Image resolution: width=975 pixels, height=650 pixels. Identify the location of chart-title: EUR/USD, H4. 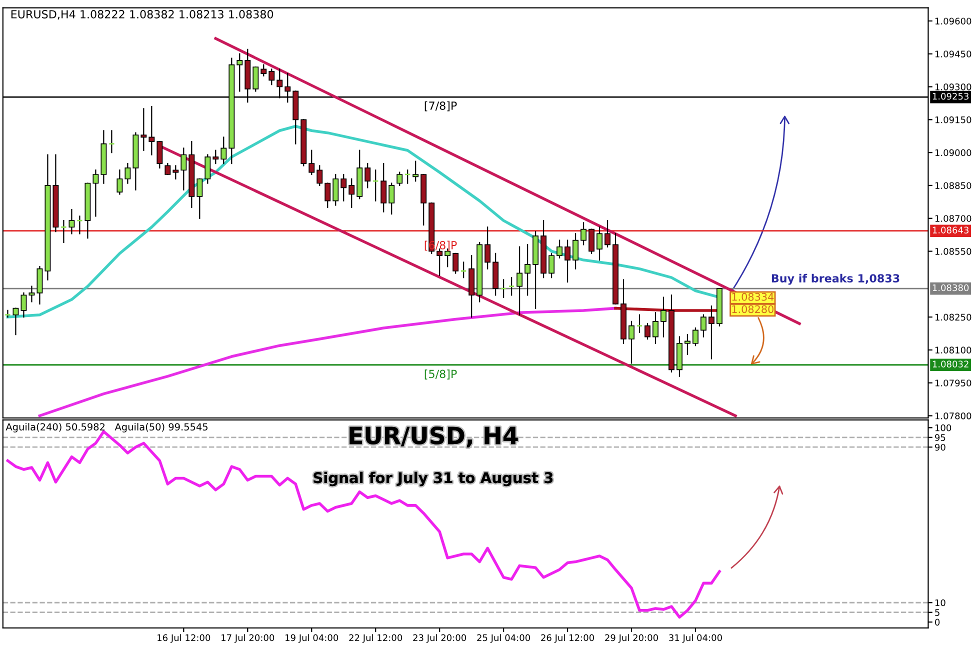
(434, 437).